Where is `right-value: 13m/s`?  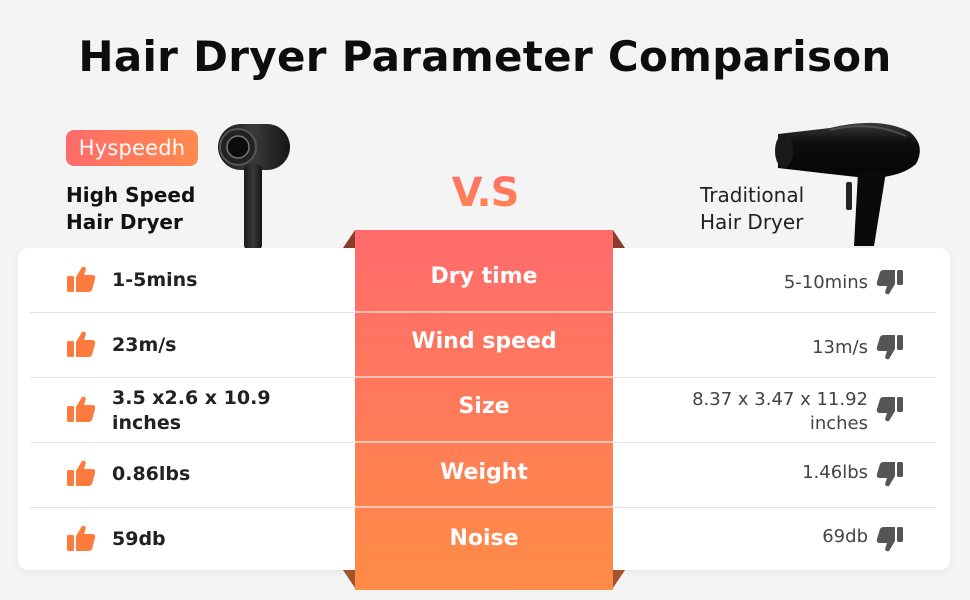
right-value: 13m/s is located at coordinates (840, 347).